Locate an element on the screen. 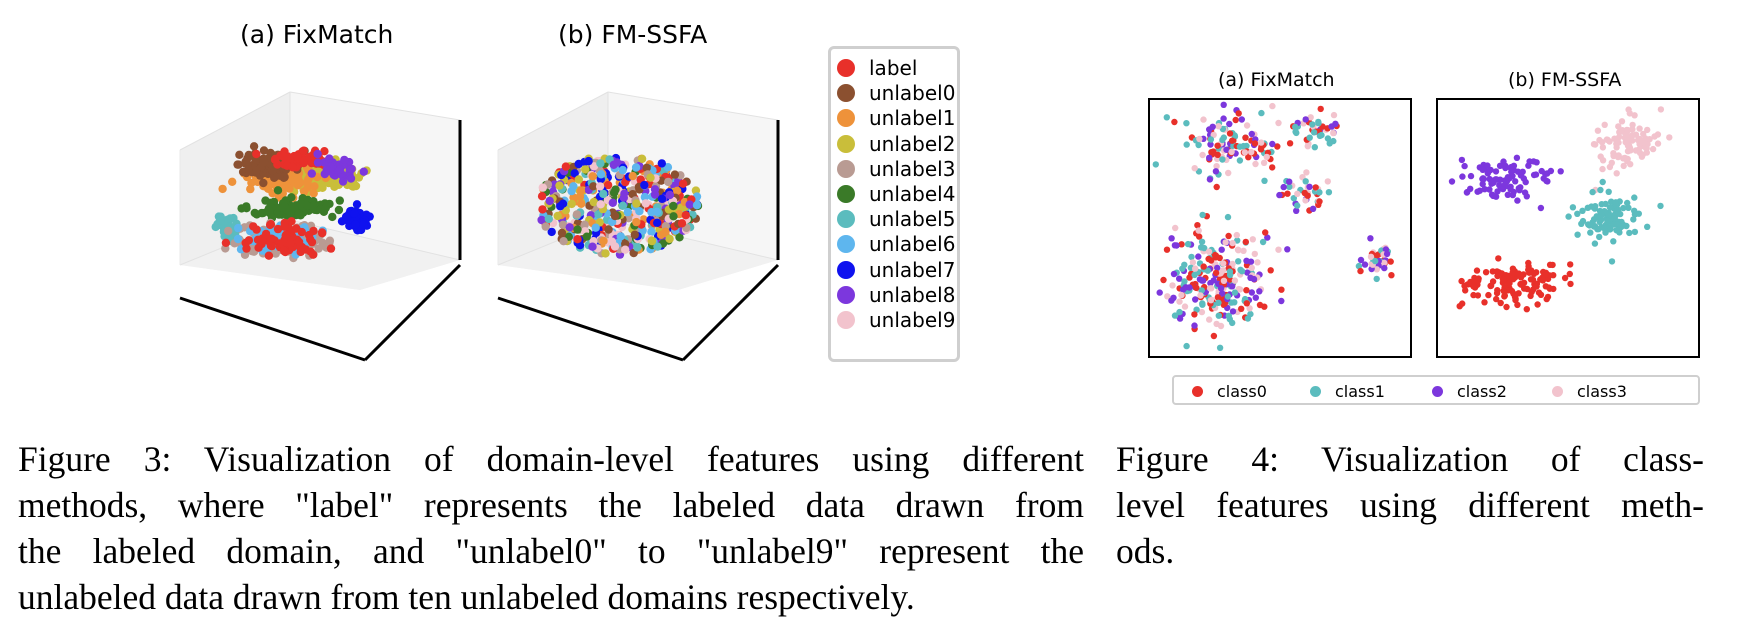 The image size is (1744, 630). legend-label: unlabel4 is located at coordinates (912, 194).